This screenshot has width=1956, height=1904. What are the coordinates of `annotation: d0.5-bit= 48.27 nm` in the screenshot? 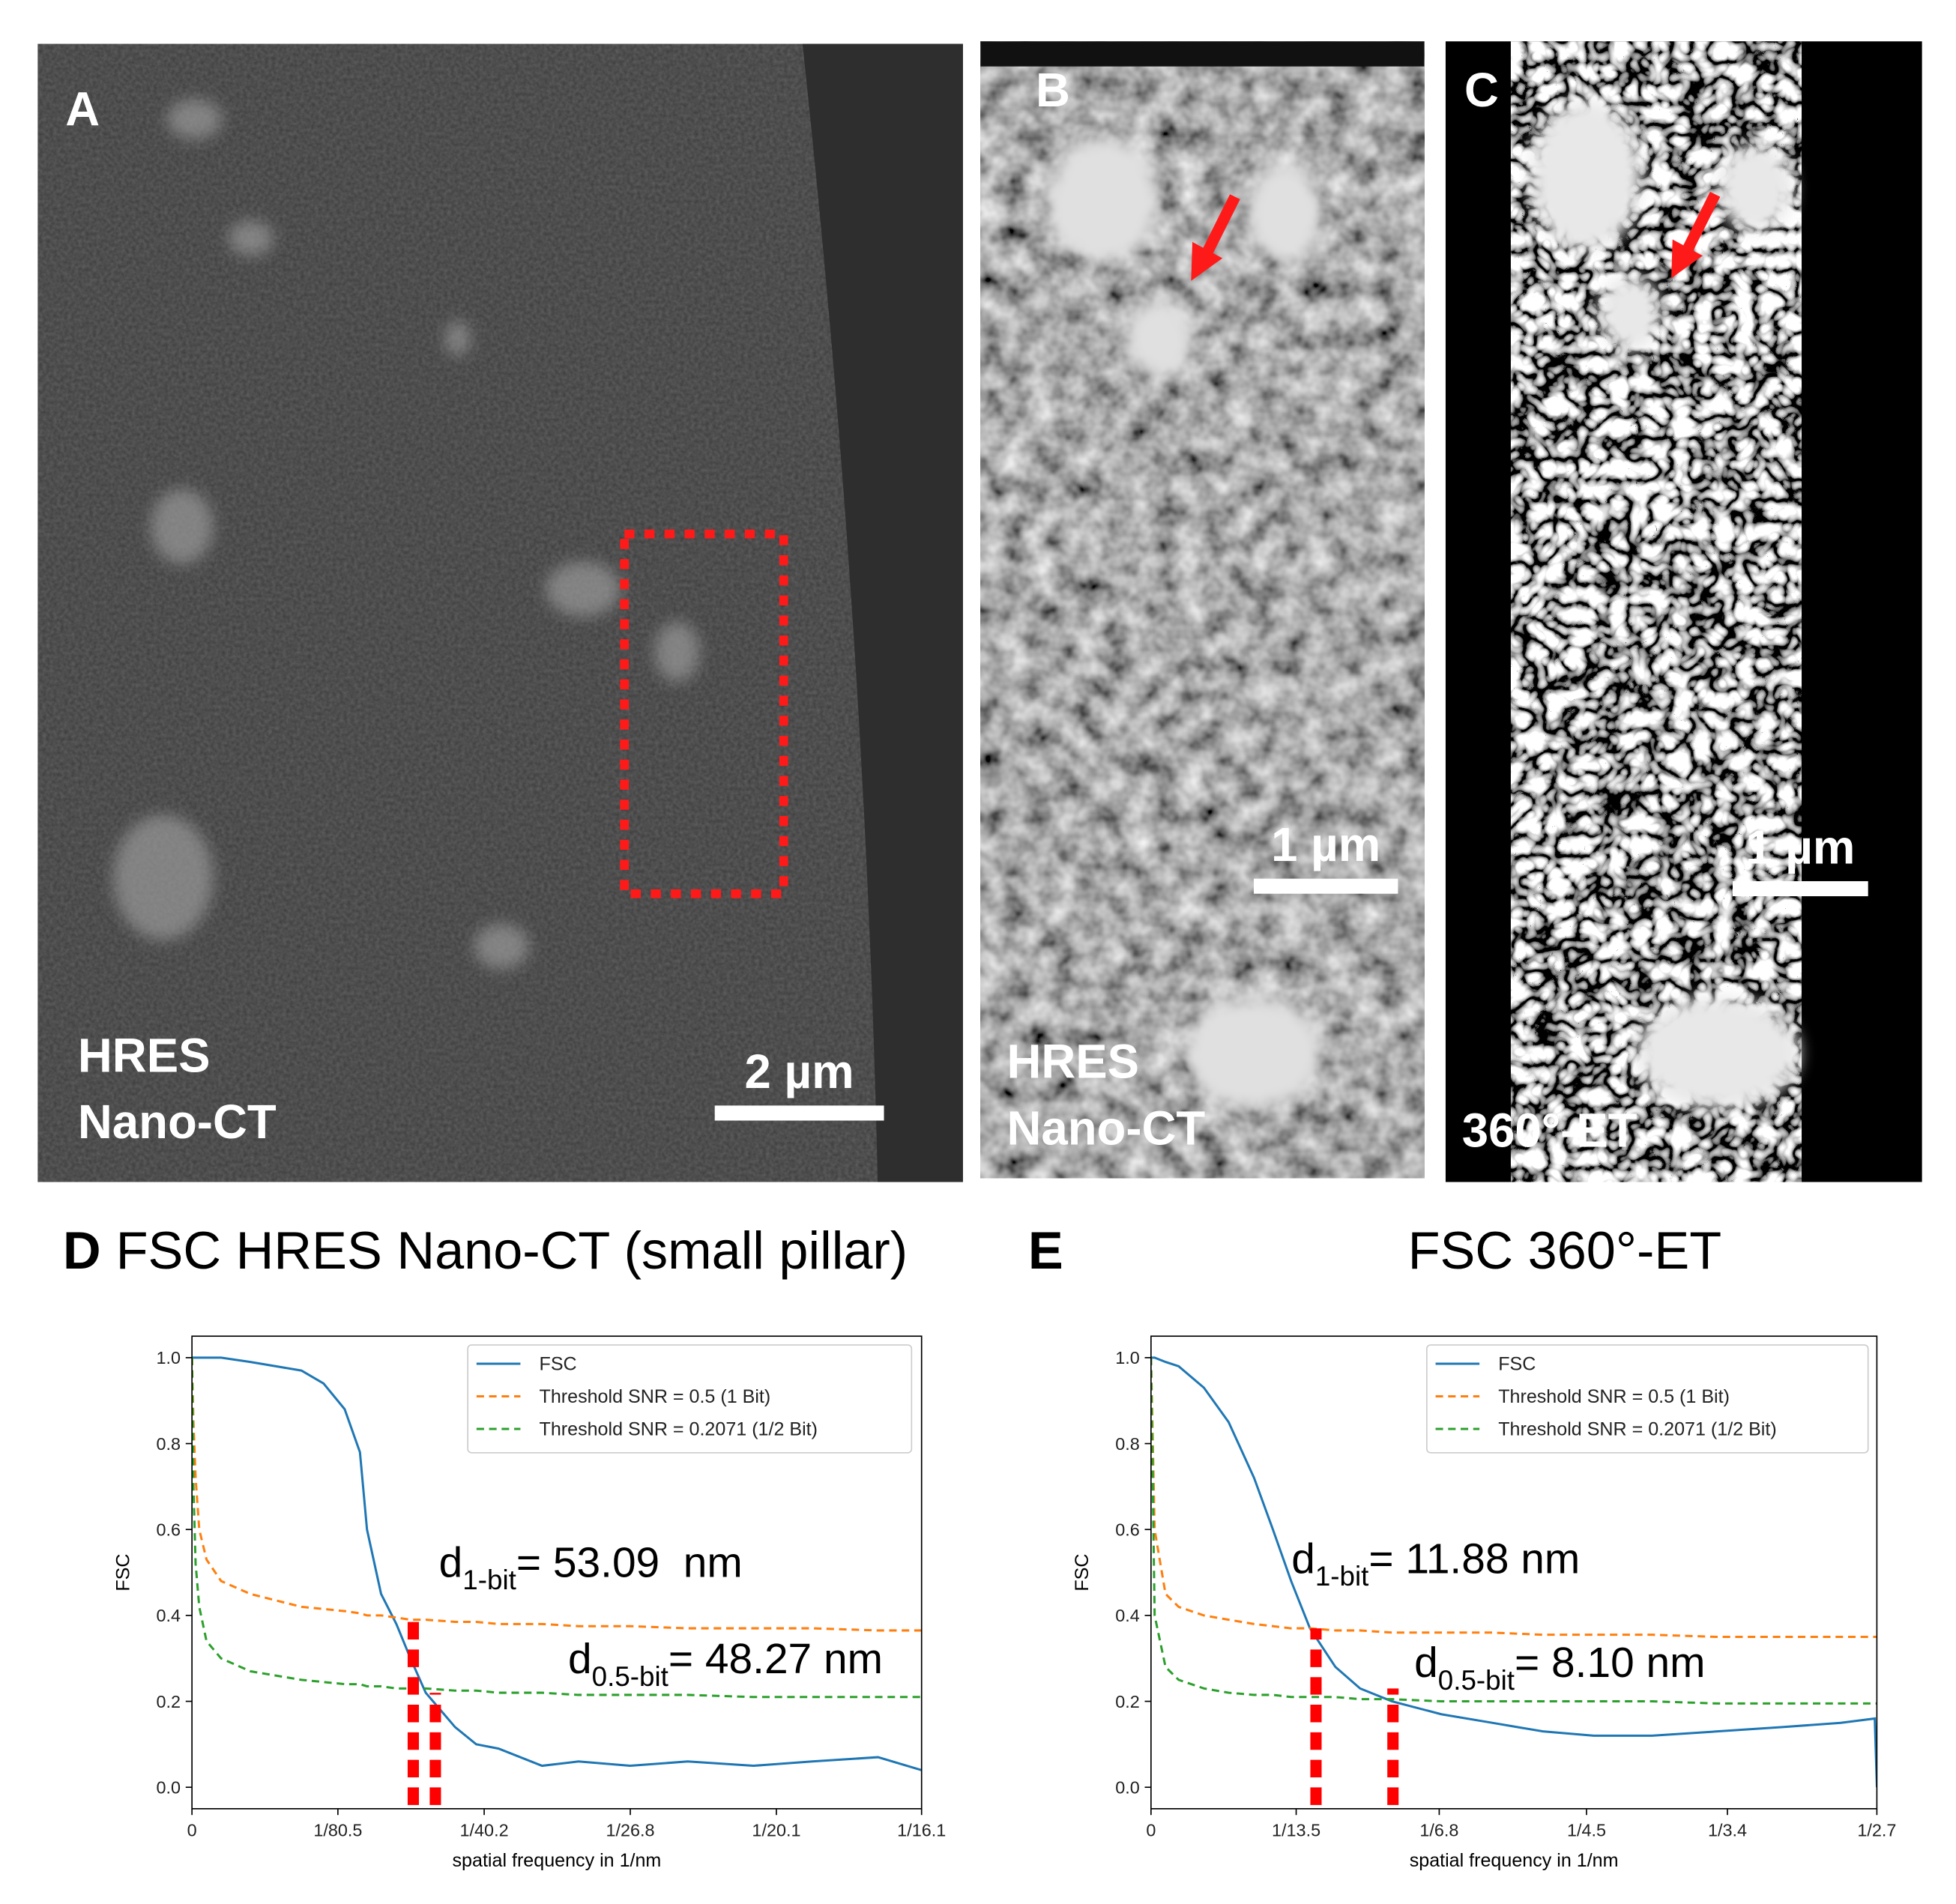 It's located at (726, 1664).